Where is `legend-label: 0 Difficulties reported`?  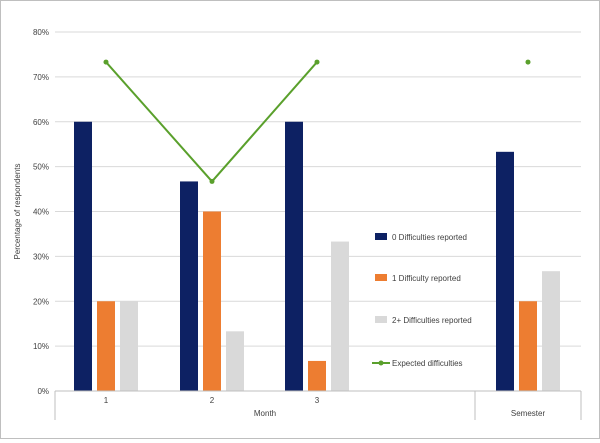 legend-label: 0 Difficulties reported is located at coordinates (429, 237).